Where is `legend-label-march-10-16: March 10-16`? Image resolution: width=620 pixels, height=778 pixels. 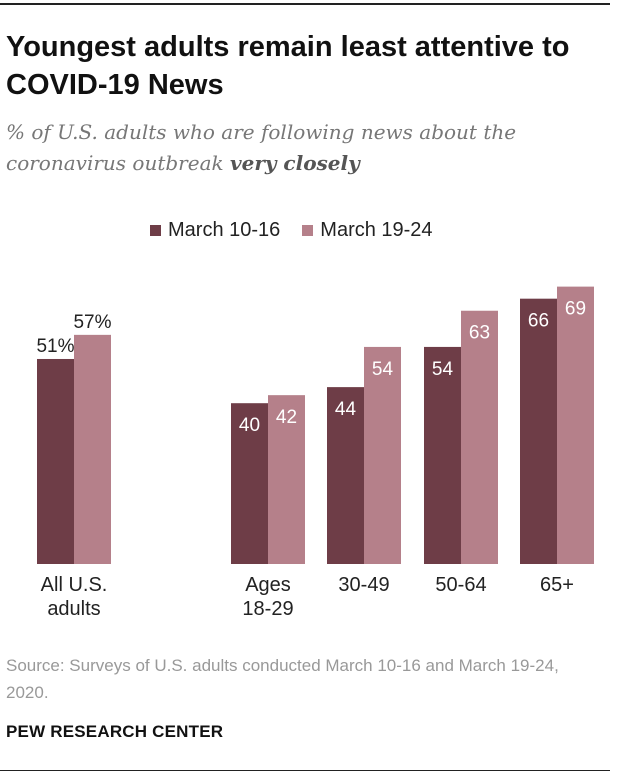 legend-label-march-10-16: March 10-16 is located at coordinates (224, 230).